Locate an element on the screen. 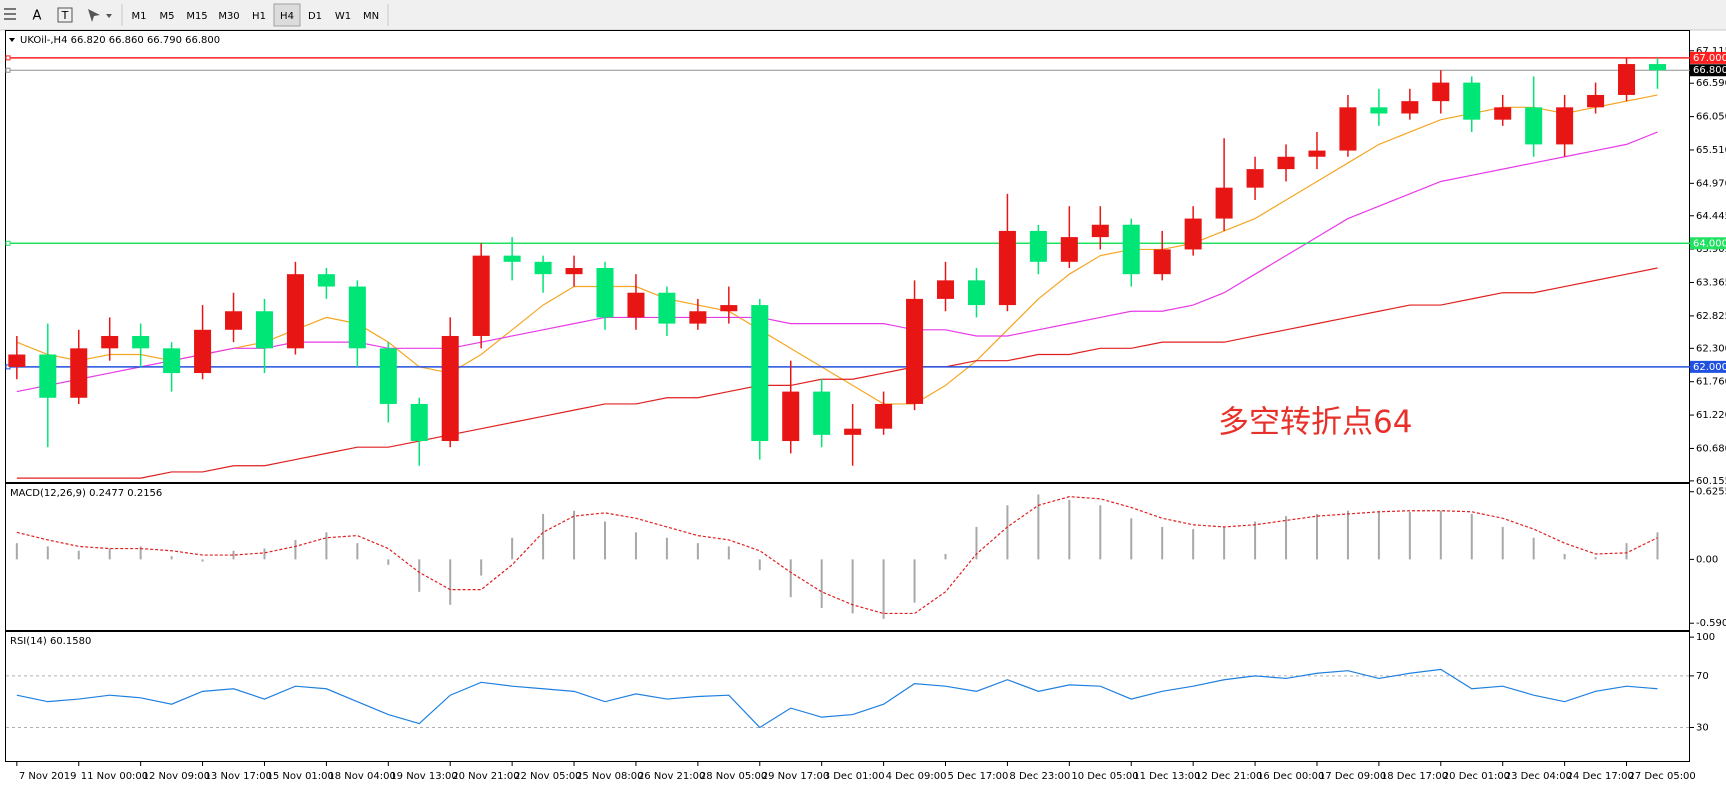  y-tick-label: 67.115 is located at coordinates (1711, 51).